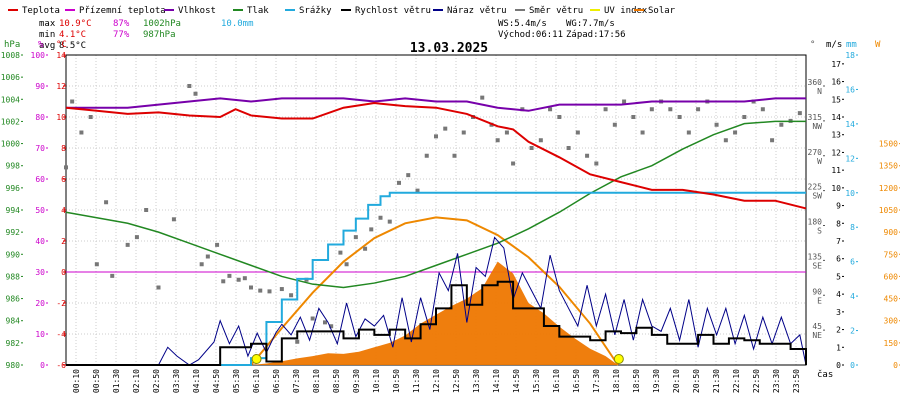 The image size is (900, 400). What do you see at coordinates (449, 48) in the screenshot?
I see `chart-title: 13.03.2025` at bounding box center [449, 48].